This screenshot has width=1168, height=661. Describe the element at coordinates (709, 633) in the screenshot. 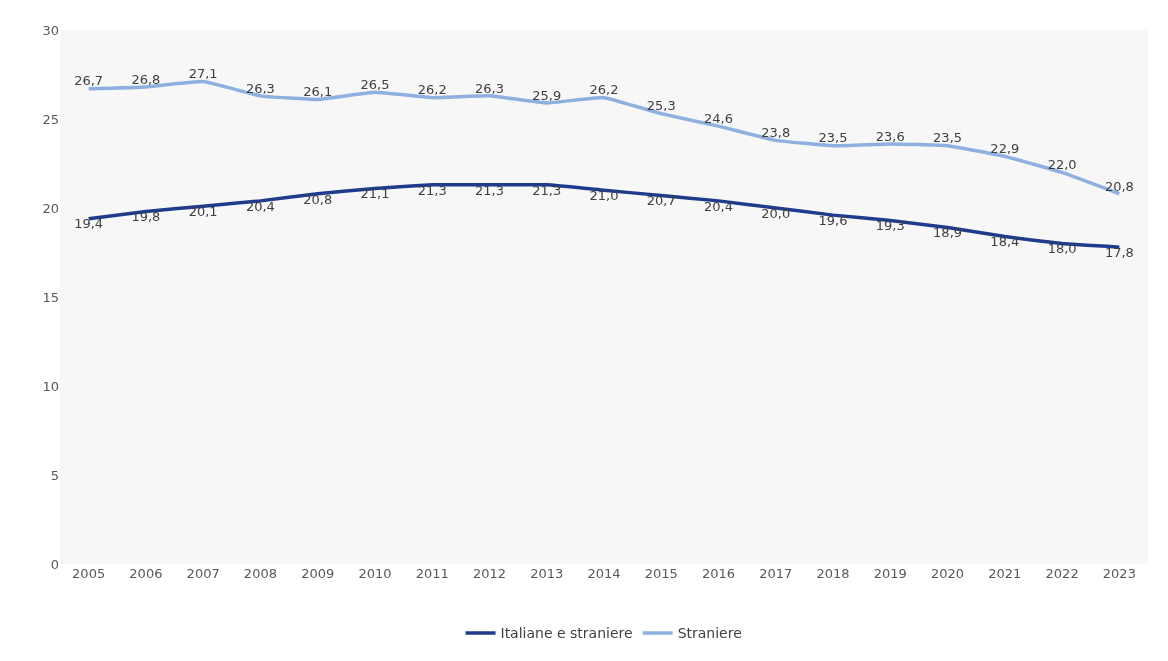

I see `legend-label: Straniere` at that location.